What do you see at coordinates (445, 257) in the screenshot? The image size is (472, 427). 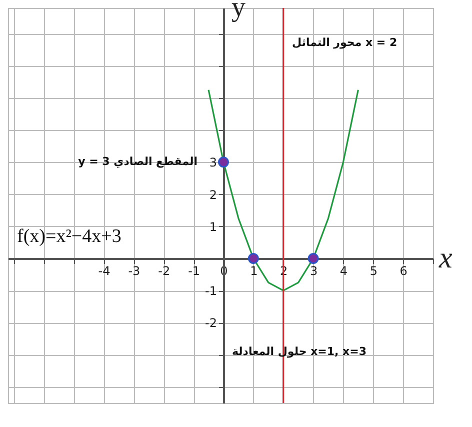 I see `x-axis-title: x` at bounding box center [445, 257].